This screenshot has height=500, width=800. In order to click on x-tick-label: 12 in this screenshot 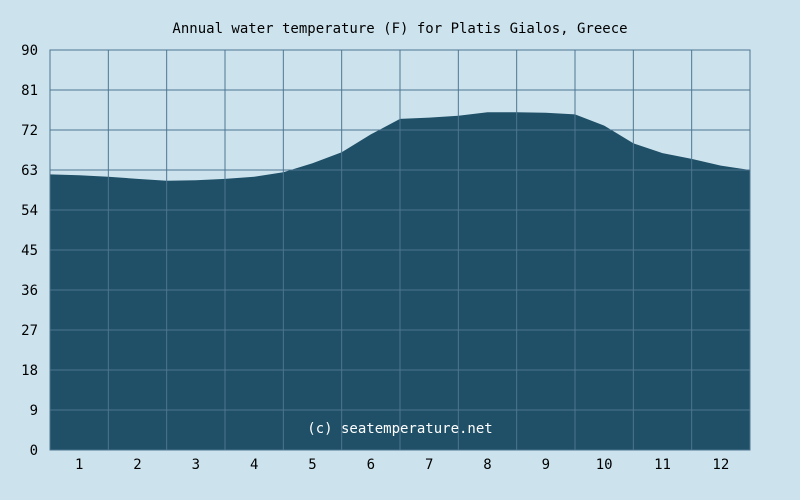, I will do `click(720, 465)`.